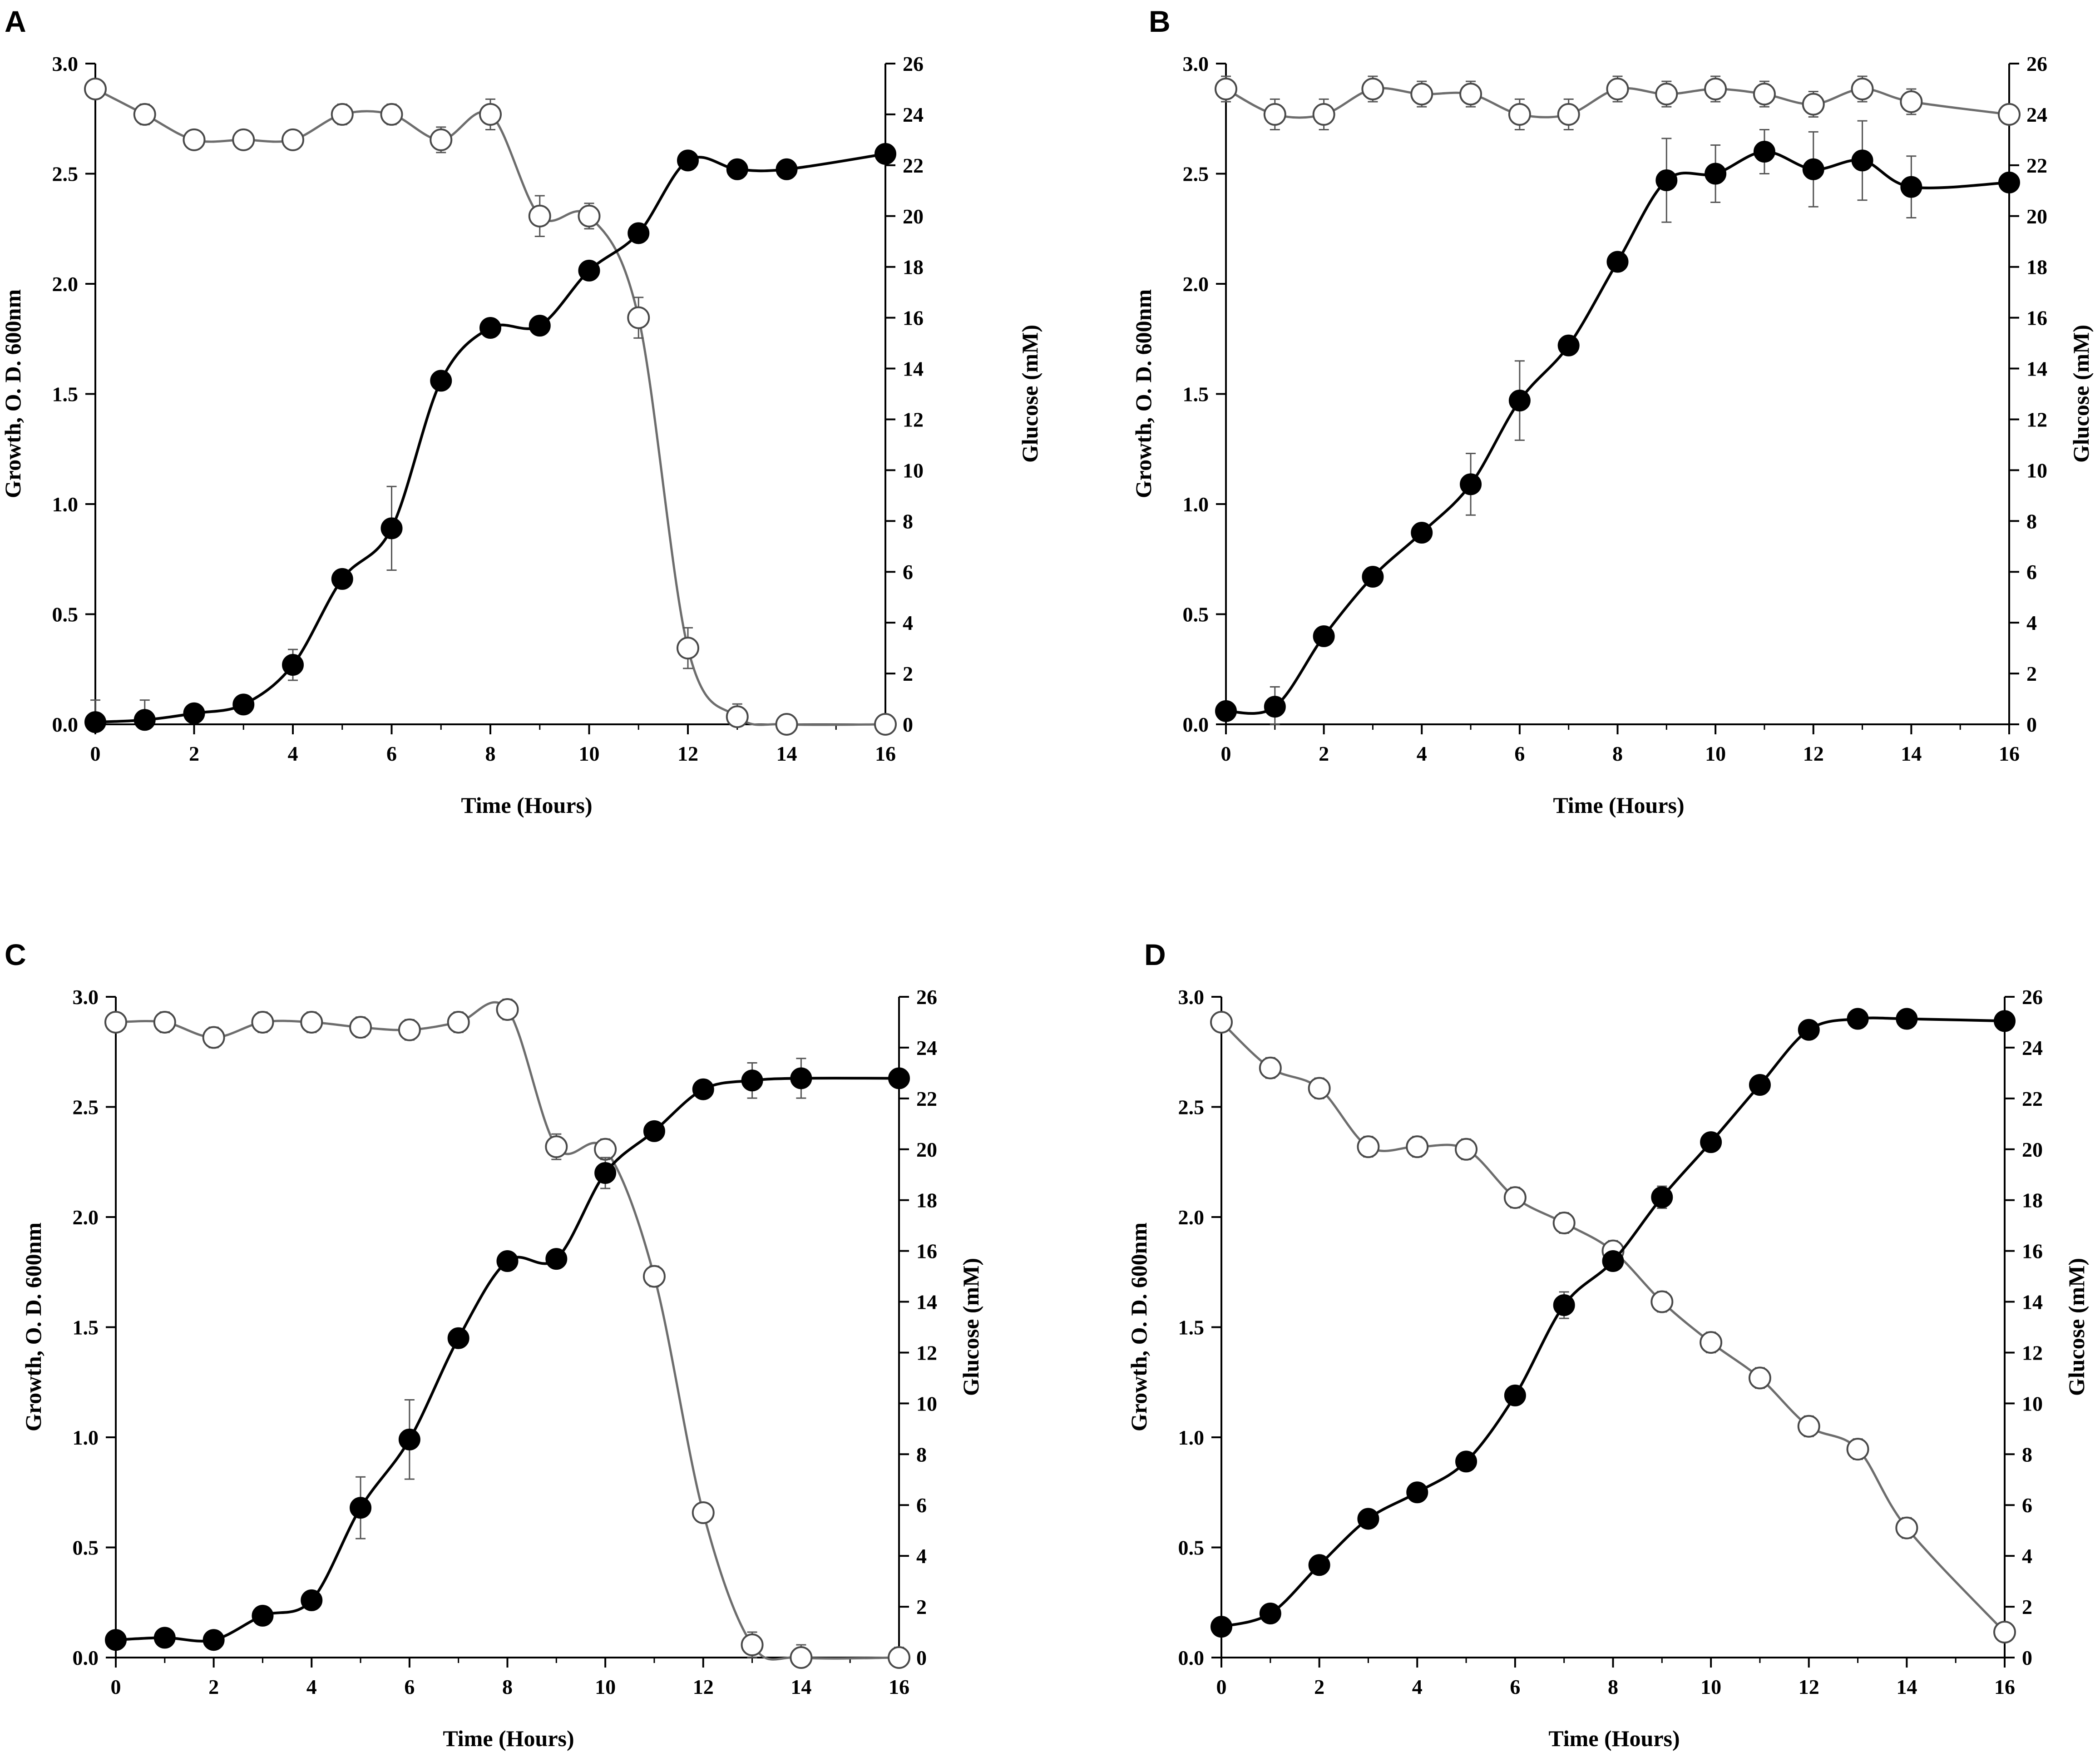 This screenshot has width=2100, height=1762. Describe the element at coordinates (1515, 1686) in the screenshot. I see `x-tick-label: 6` at that location.